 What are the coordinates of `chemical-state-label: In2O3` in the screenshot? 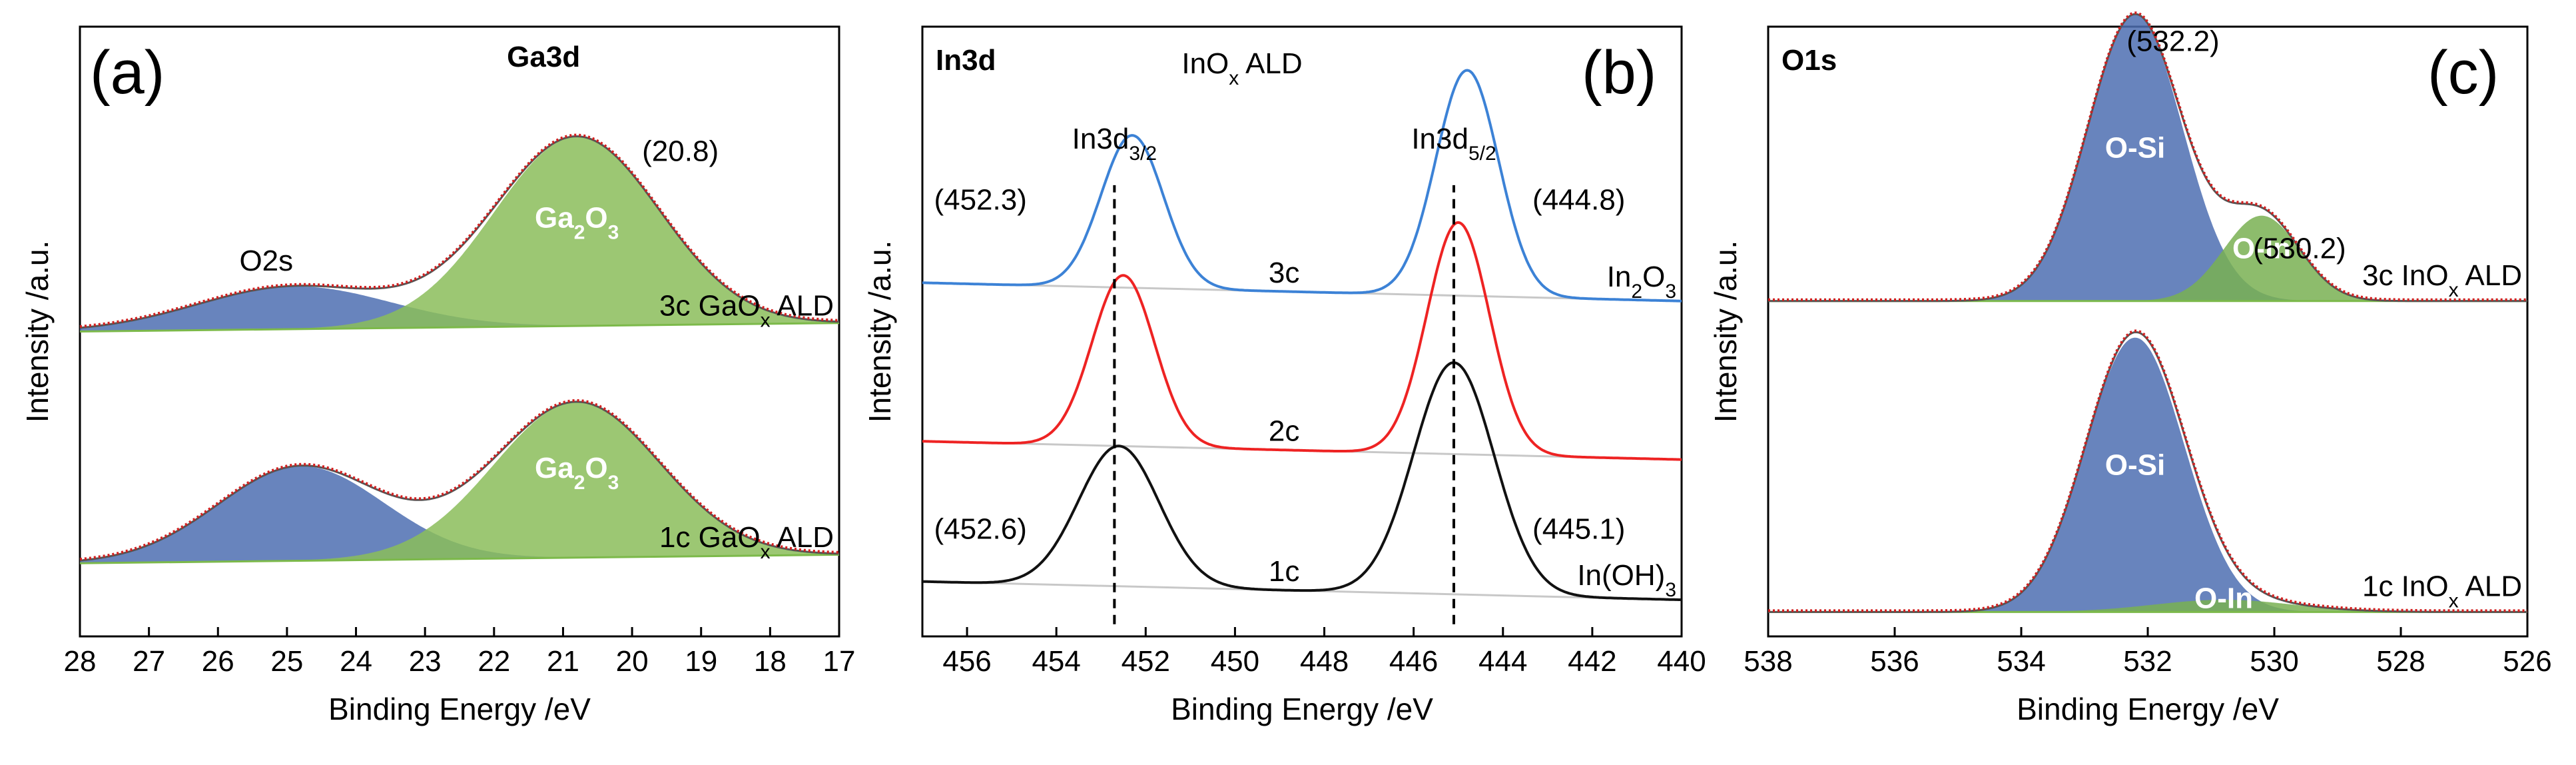 It's located at (1641, 282).